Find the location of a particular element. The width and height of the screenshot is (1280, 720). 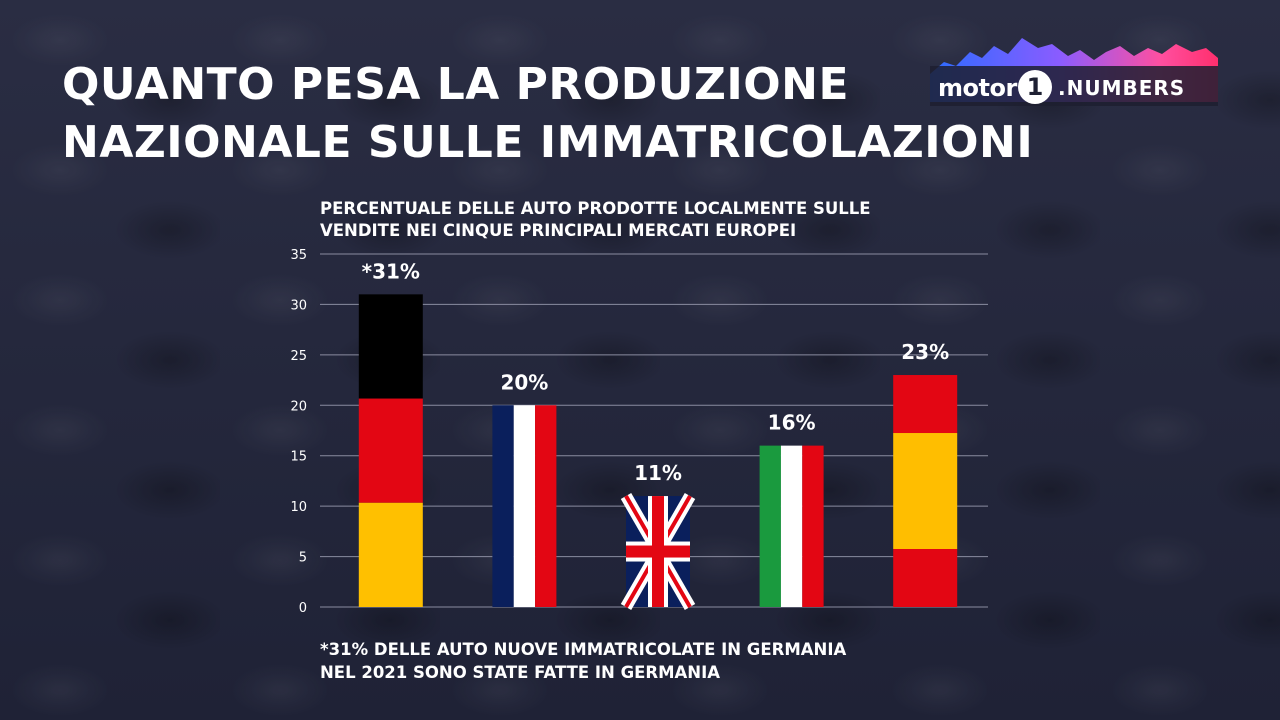

flag-stripe-yellow is located at coordinates (925, 491).